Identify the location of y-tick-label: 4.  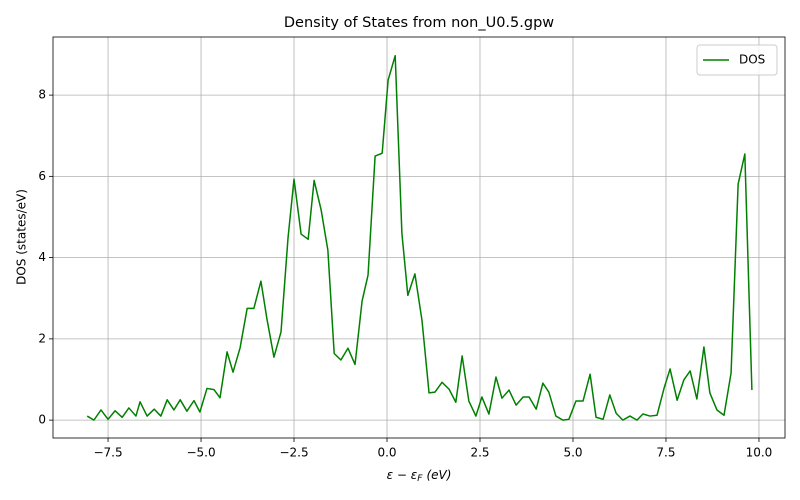
(42, 257).